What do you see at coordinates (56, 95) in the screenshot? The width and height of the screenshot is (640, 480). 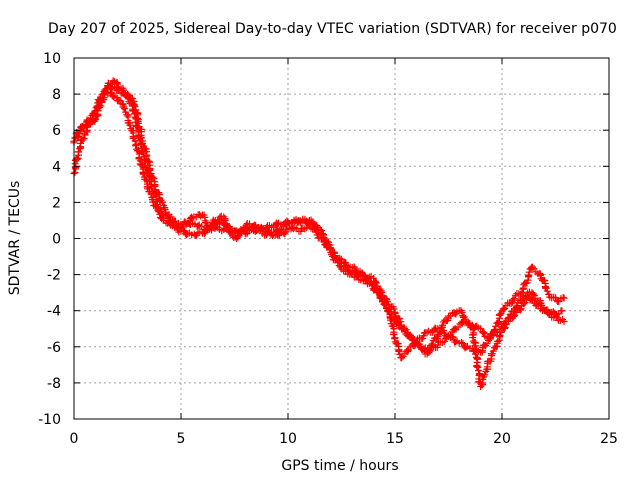 I see `y-tick-label: 8` at bounding box center [56, 95].